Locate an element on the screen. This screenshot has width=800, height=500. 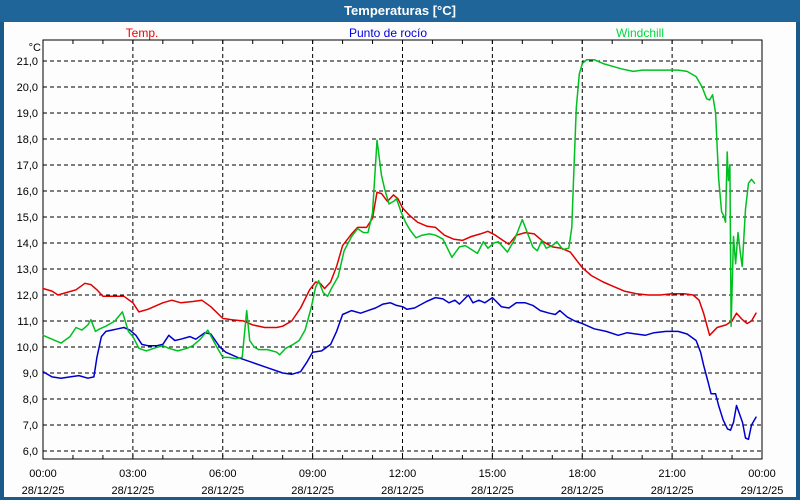
window-titlebar: Temperaturas [°C] is located at coordinates (400, 11).